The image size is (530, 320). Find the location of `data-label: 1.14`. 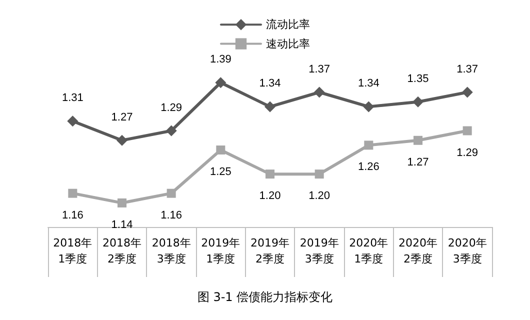

data-label: 1.14 is located at coordinates (122, 224).